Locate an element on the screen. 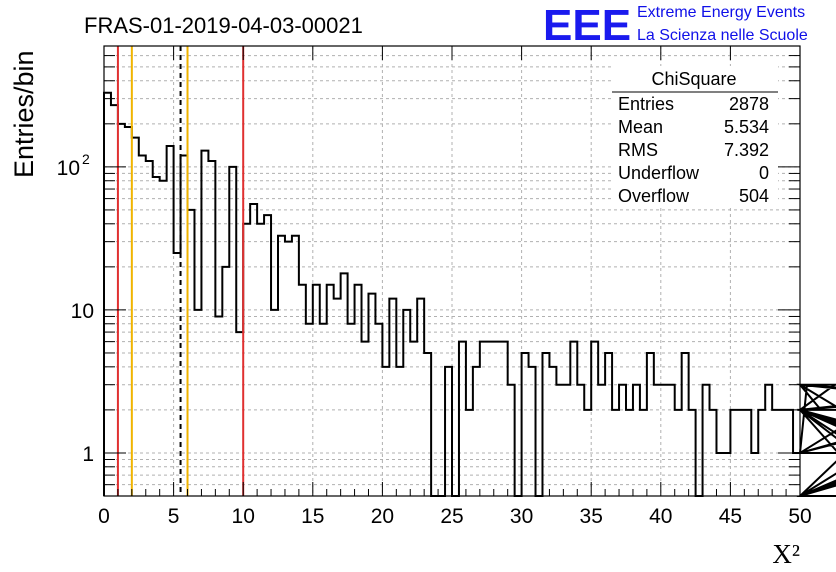  stats-row-label: Underflow is located at coordinates (659, 173).